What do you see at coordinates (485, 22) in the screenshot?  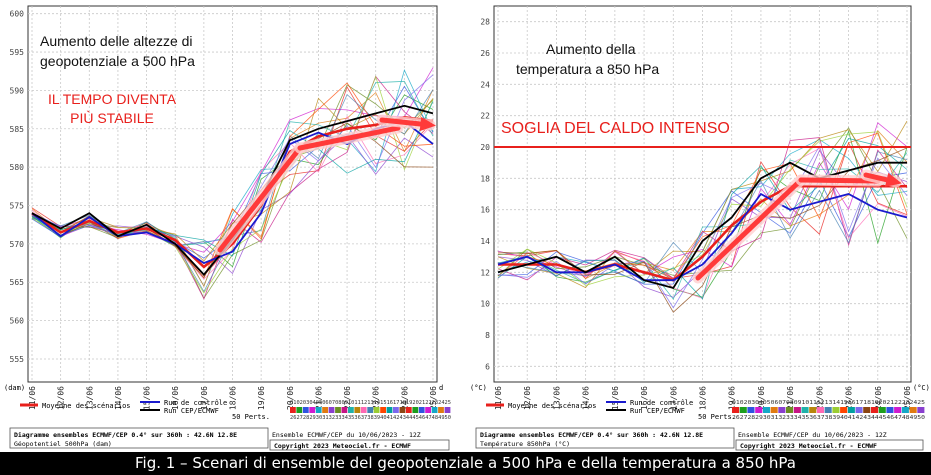 I see `y-tick-label: 28` at bounding box center [485, 22].